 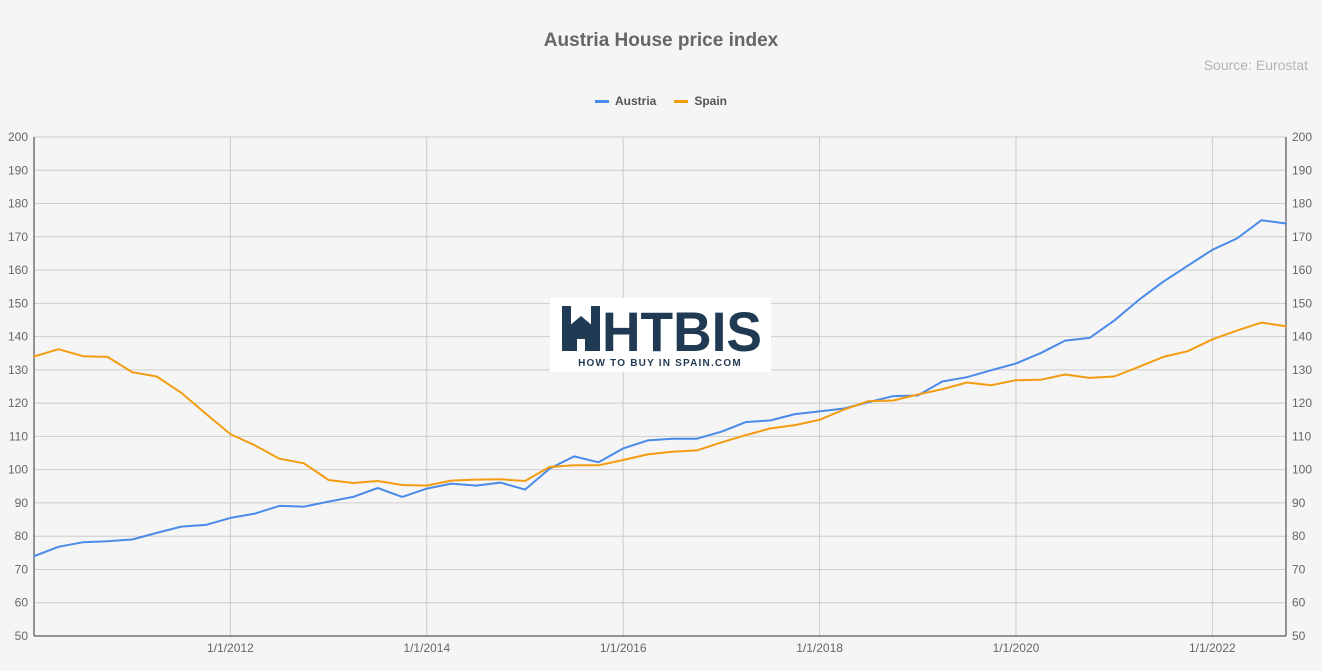 I want to click on y-tick-label-left: 150, so click(x=18, y=303).